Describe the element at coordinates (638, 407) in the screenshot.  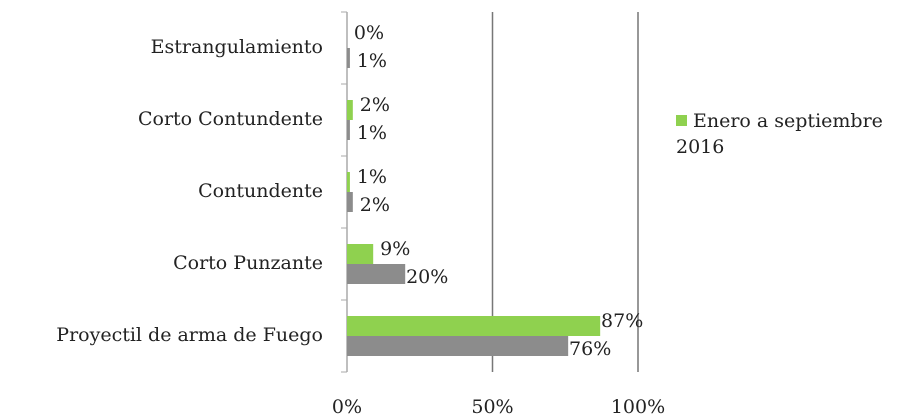
I see `x-tick-label: 100%` at that location.